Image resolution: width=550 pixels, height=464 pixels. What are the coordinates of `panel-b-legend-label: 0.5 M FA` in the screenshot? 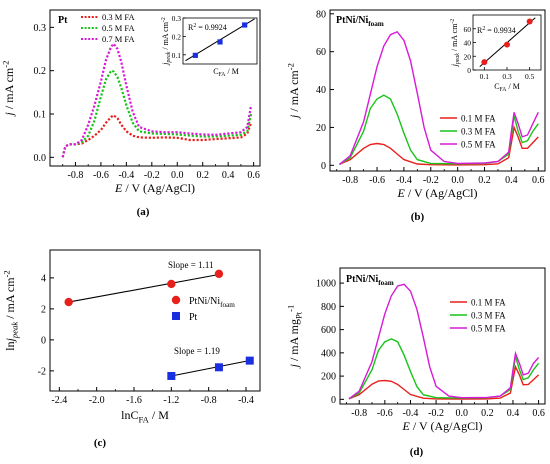 It's located at (478, 145).